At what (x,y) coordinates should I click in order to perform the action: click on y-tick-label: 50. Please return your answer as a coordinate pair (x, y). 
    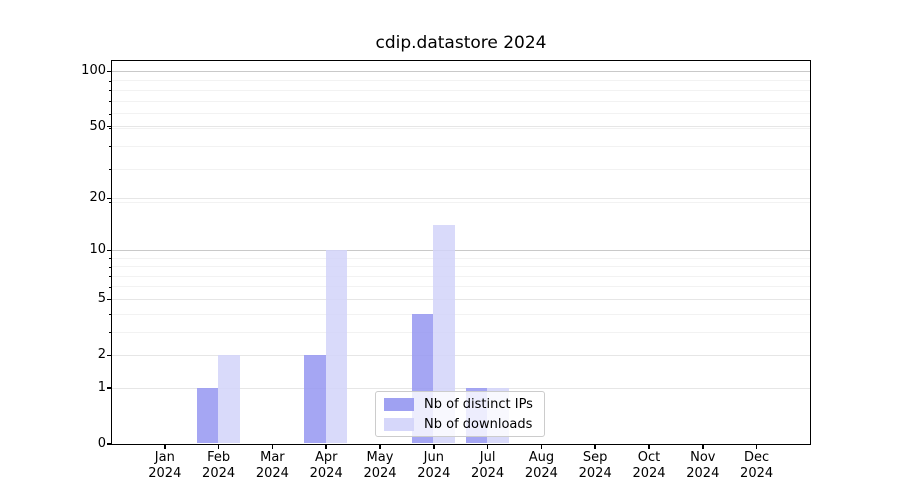
    Looking at the image, I should click on (97, 126).